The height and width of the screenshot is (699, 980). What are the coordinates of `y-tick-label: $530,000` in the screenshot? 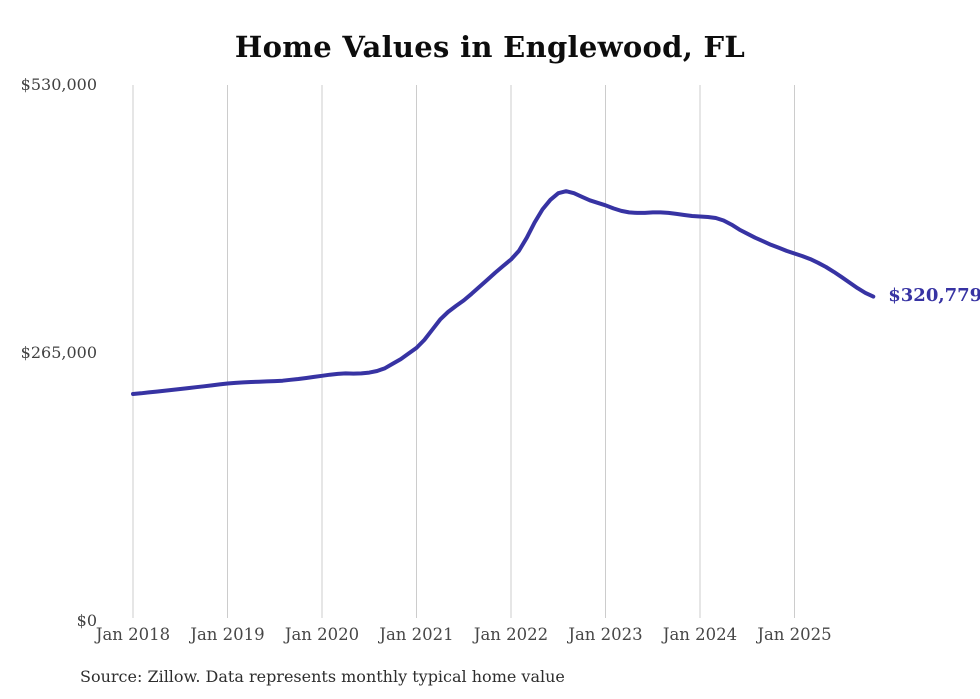 It's located at (58, 84).